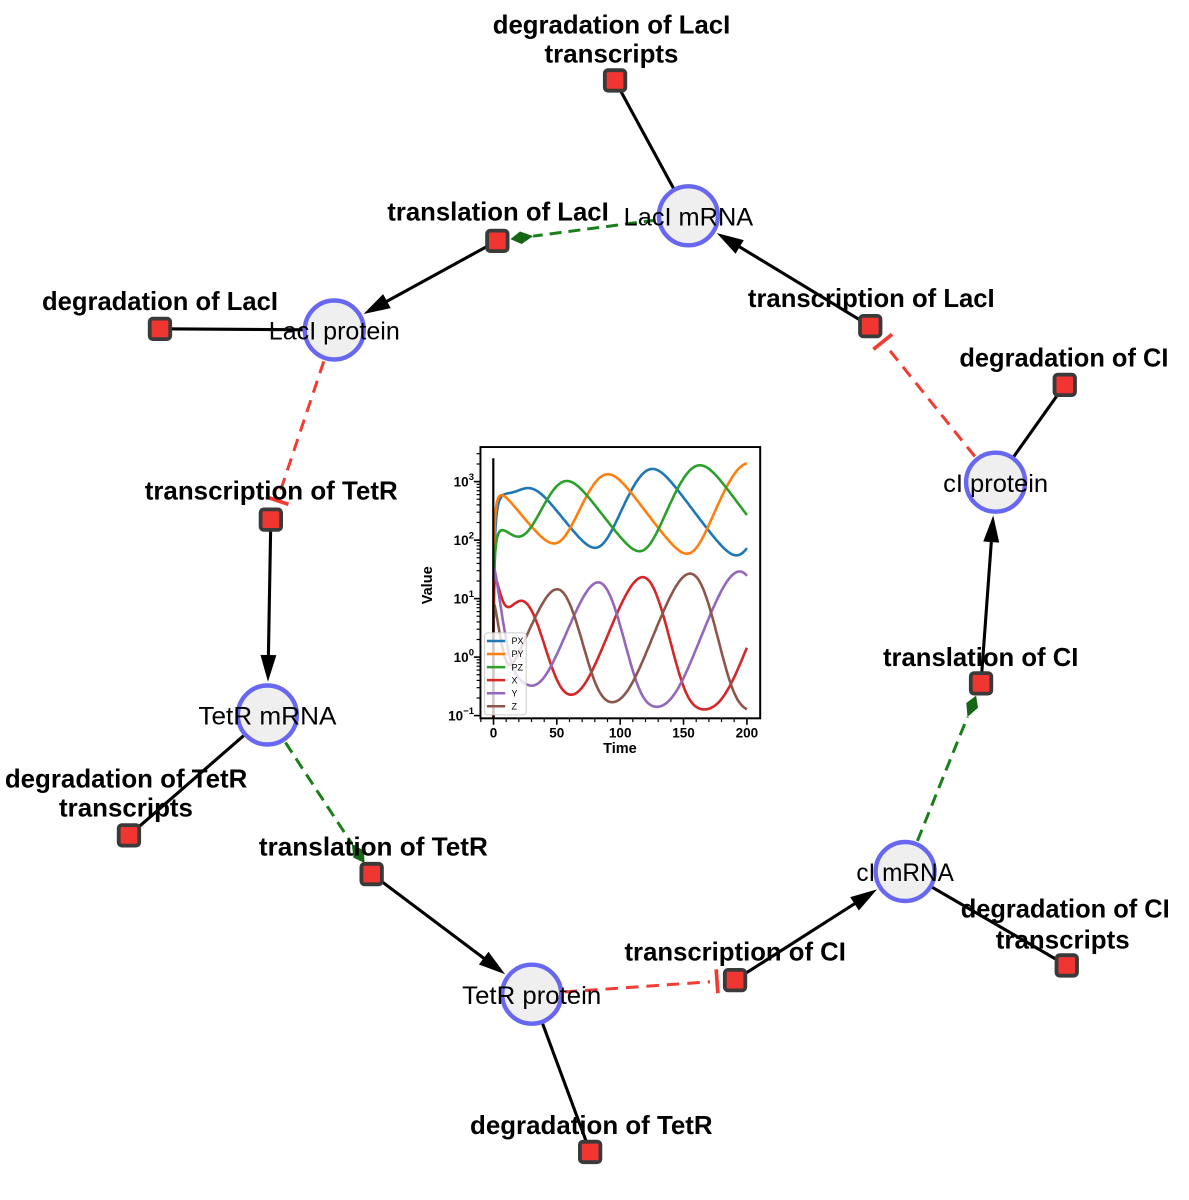  I want to click on svg-text: TetR mRNA, so click(267, 717).